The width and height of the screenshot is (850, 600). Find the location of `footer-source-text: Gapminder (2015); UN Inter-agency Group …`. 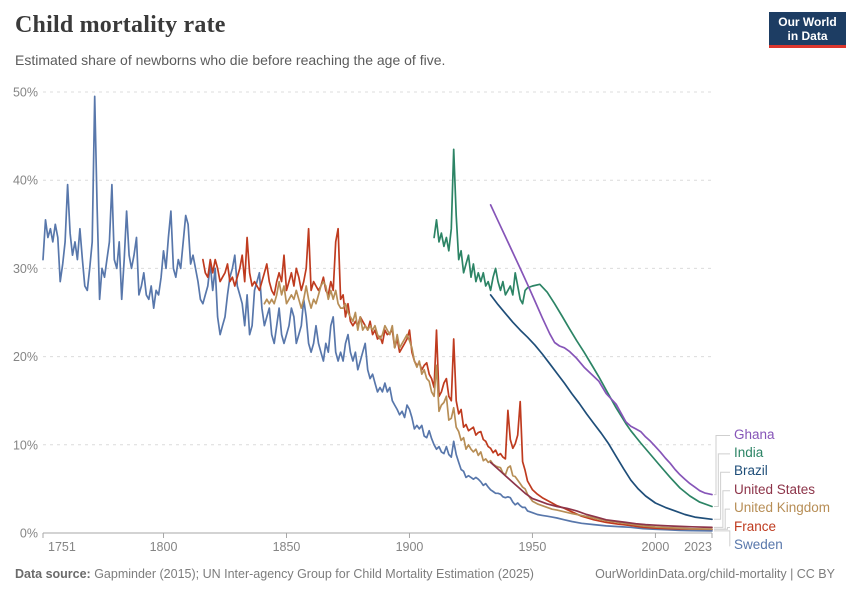

footer-source-text: Gapminder (2015); UN Inter-agency Group … is located at coordinates (312, 574).